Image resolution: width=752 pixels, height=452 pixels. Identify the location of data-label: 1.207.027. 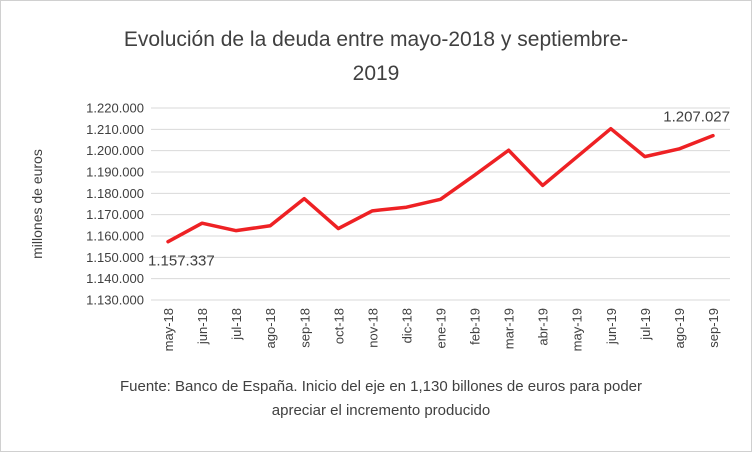
(696, 117).